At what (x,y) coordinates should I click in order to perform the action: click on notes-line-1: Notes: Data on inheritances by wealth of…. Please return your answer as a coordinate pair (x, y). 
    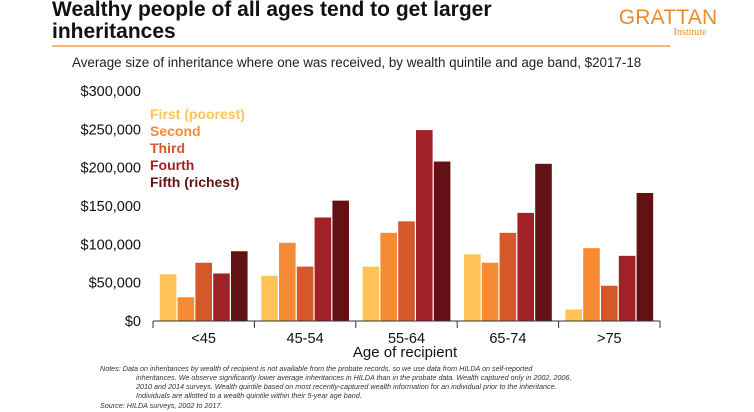
    Looking at the image, I should click on (316, 368).